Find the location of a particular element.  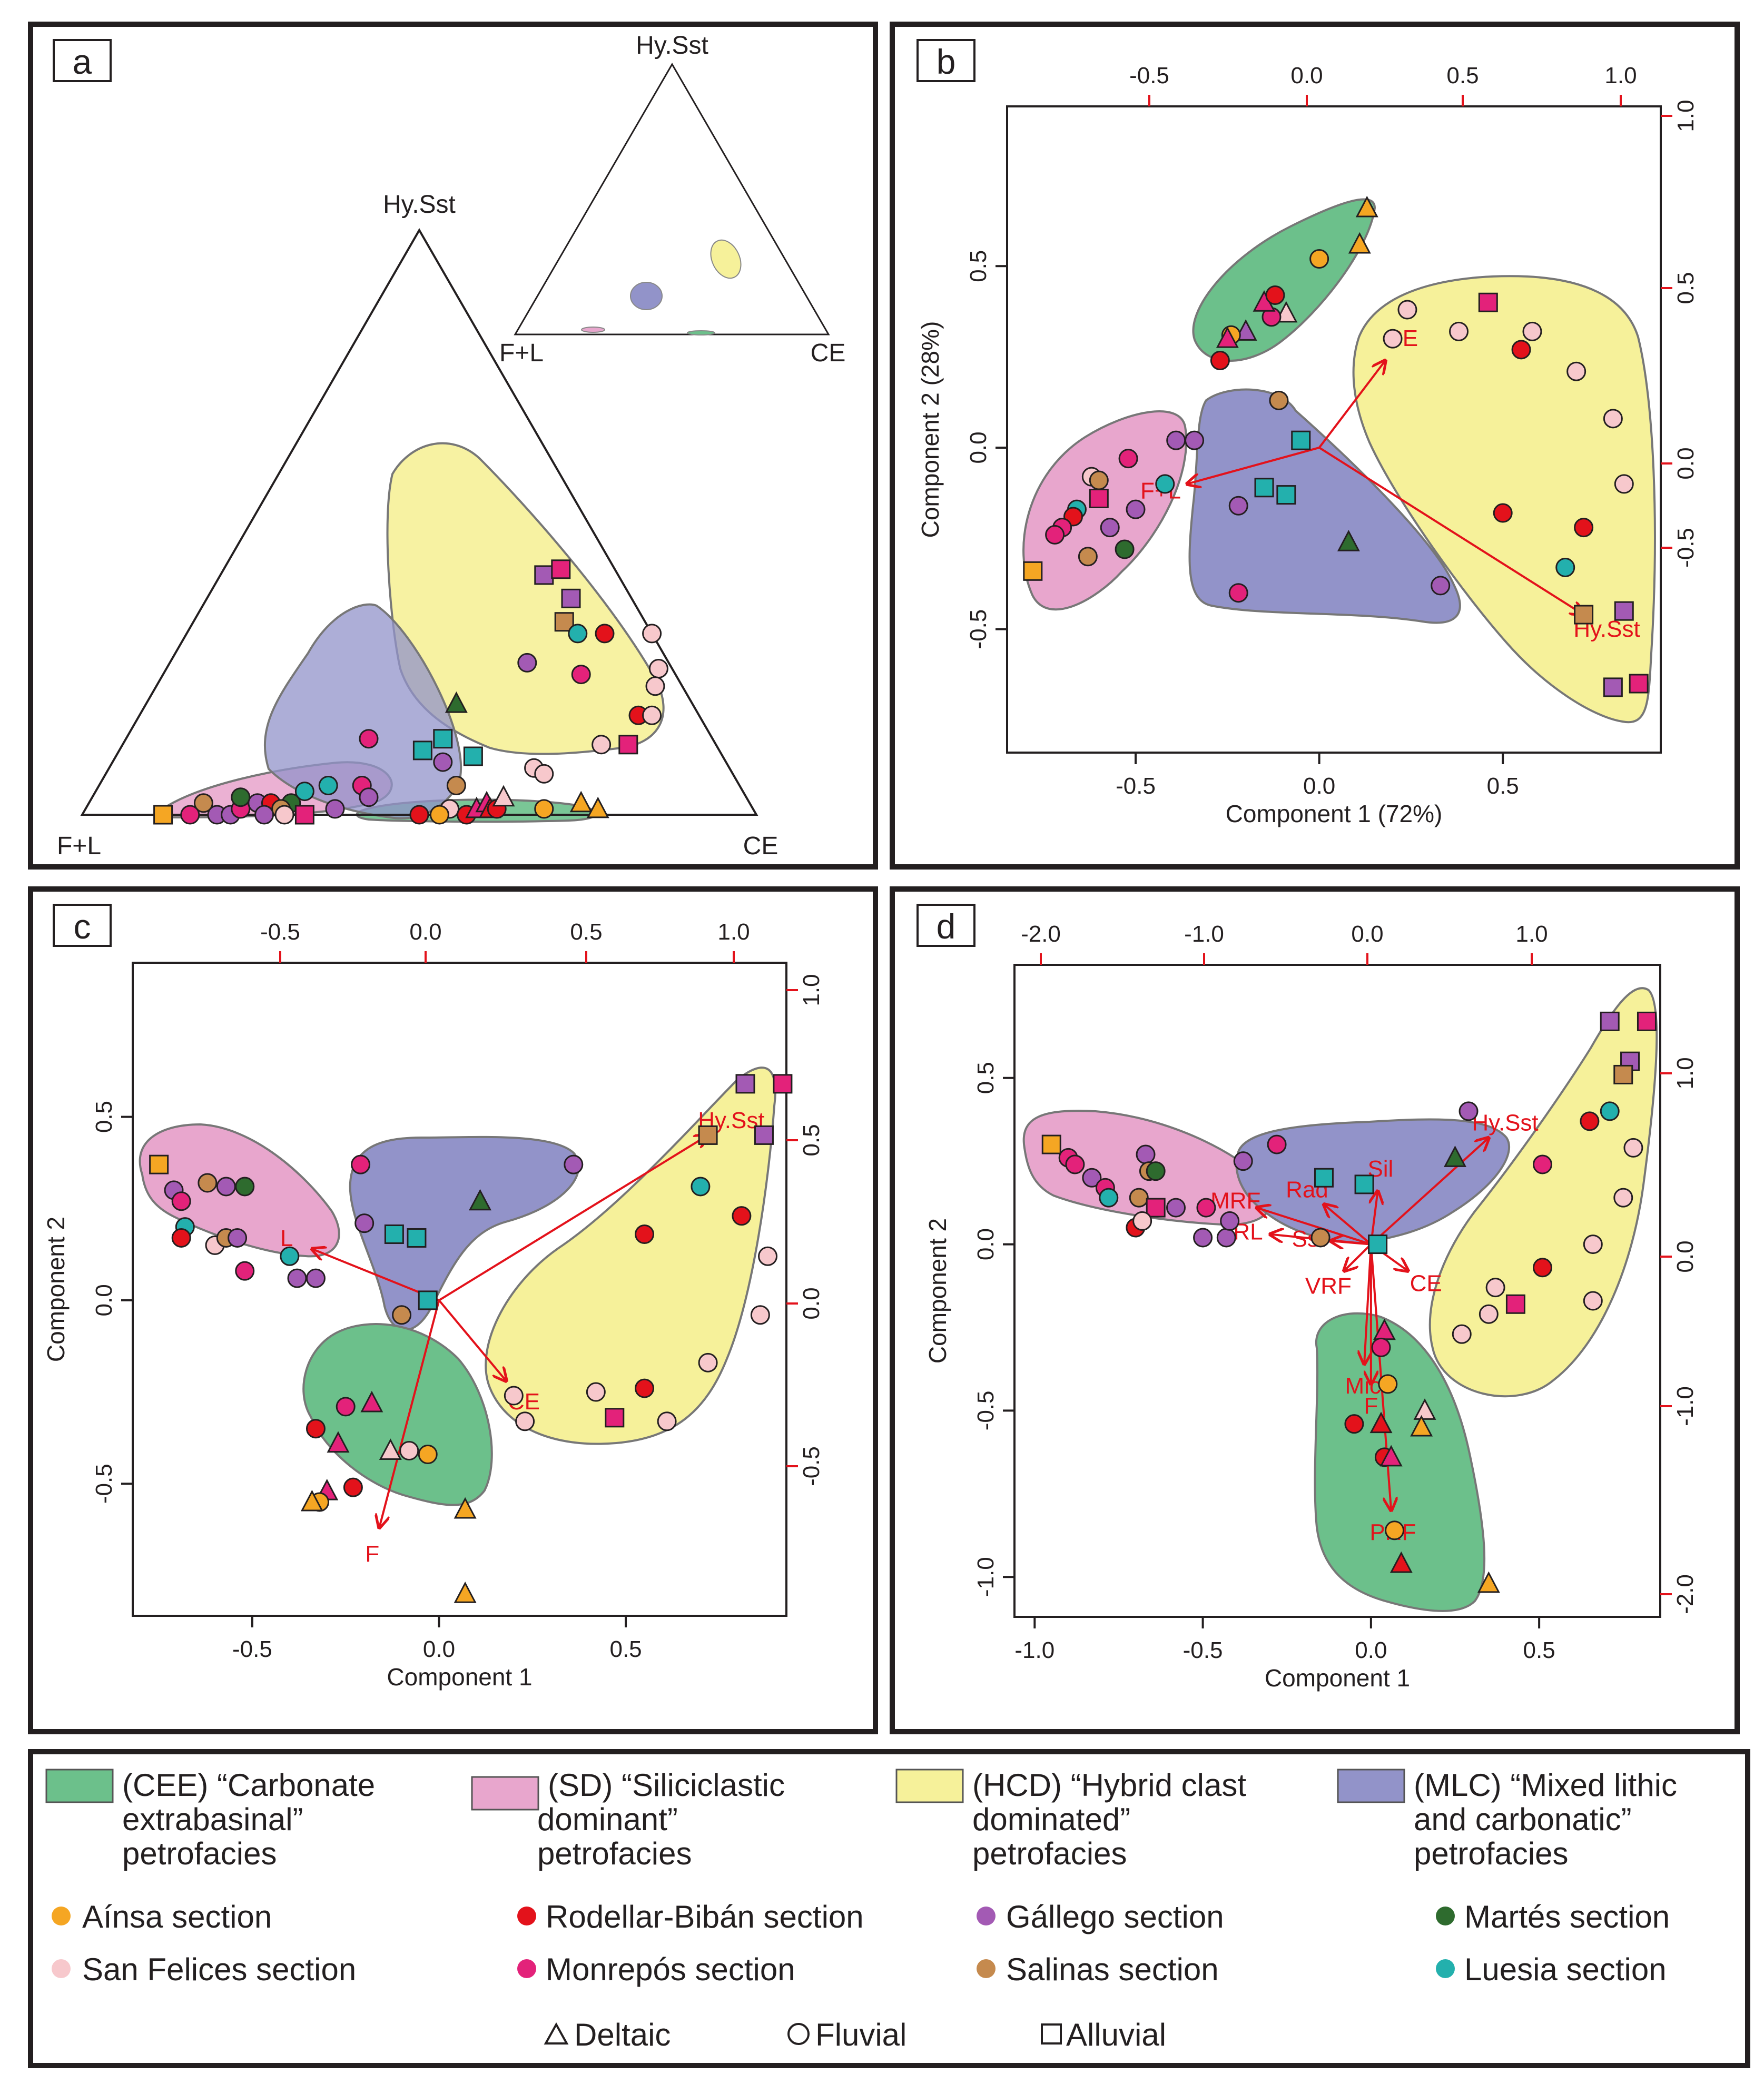

legend-cee-line1: (CEE) “Carbonate is located at coordinates (248, 1785).